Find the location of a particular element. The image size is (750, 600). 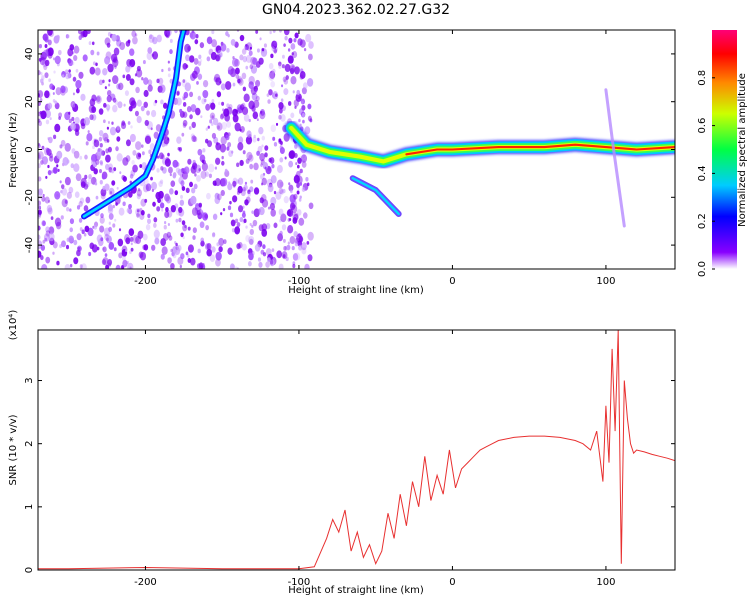

y-tick-label: 2 is located at coordinates (29, 443).